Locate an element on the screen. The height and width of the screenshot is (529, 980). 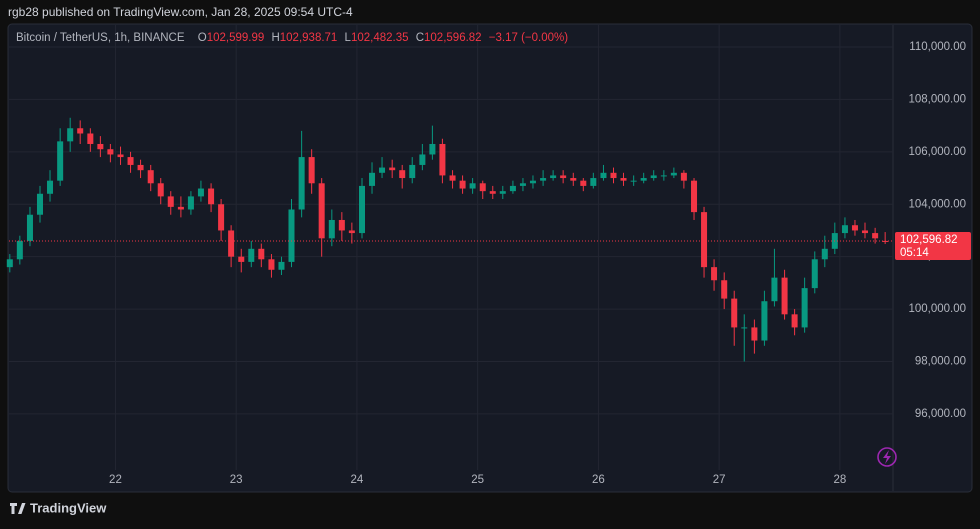
icon-ring is located at coordinates (887, 457).